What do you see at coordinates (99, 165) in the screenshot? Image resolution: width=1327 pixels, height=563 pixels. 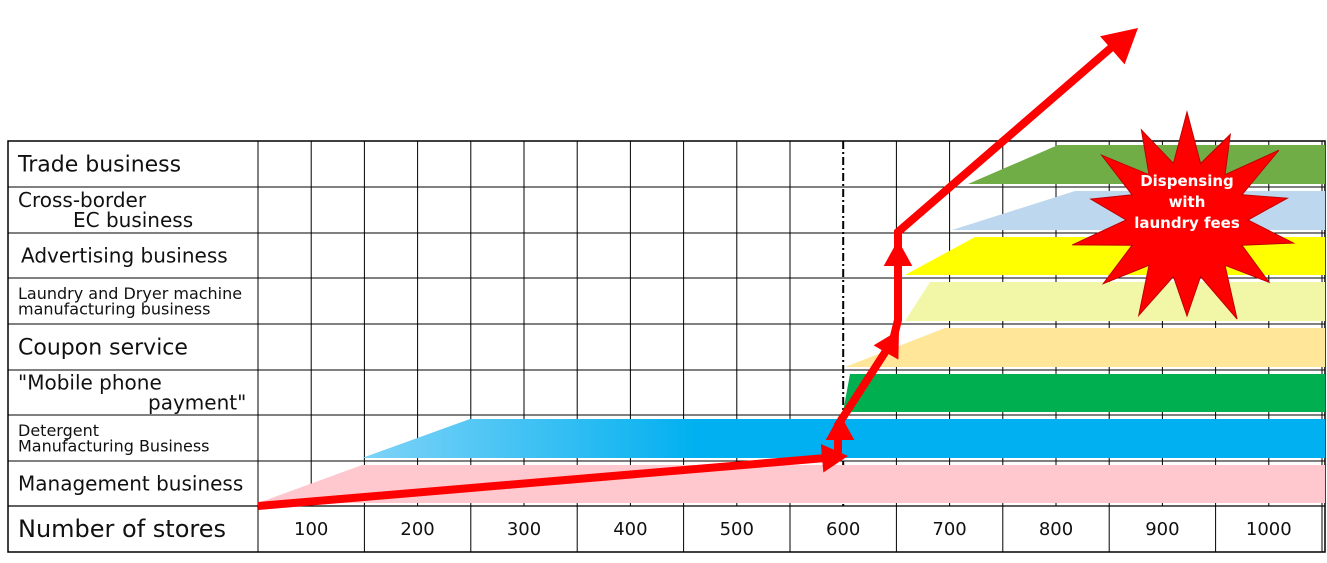 I see `row-label-1-line-1: Trade business` at bounding box center [99, 165].